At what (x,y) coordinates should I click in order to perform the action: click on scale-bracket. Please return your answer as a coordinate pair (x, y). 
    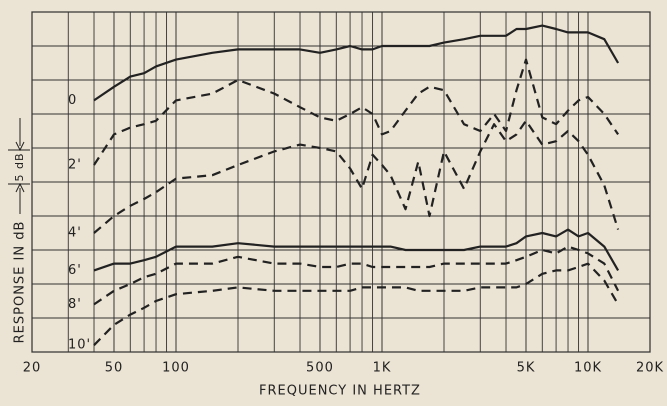
    Looking at the image, I should click on (19, 166).